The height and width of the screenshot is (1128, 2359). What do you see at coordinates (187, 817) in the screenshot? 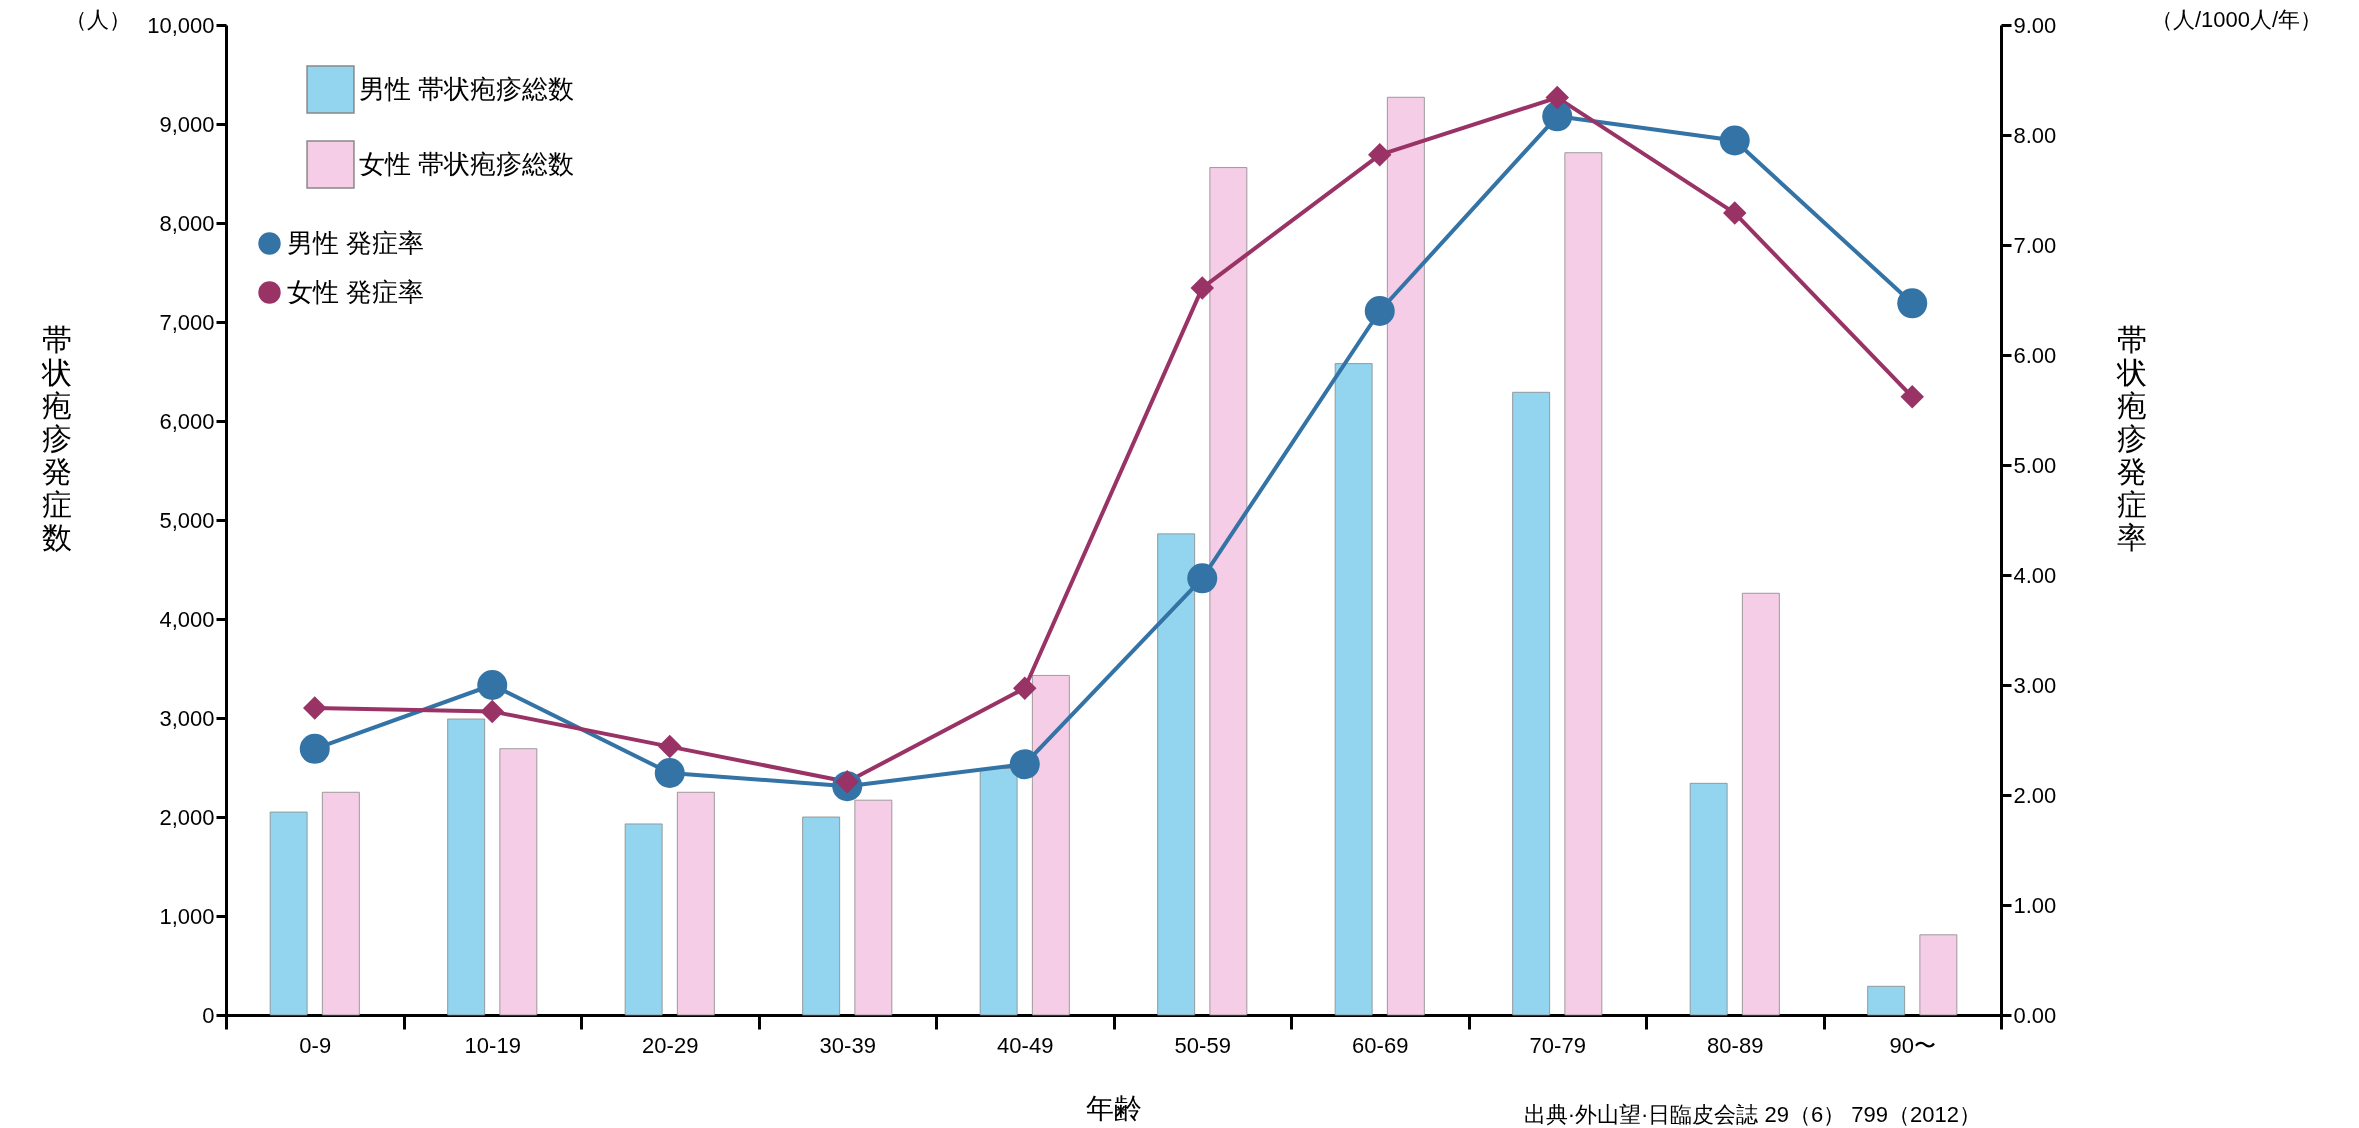
I see `y-tick-label: 2,000` at bounding box center [187, 817].